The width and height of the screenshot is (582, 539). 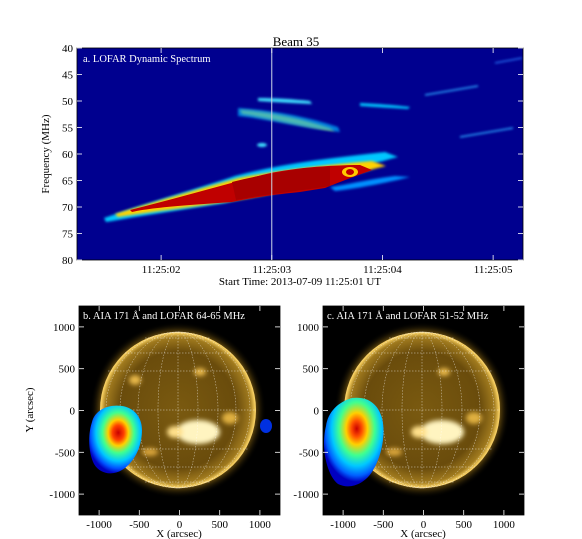 I want to click on panel-a-x-tick-label: 11:25:04, so click(x=382, y=270).